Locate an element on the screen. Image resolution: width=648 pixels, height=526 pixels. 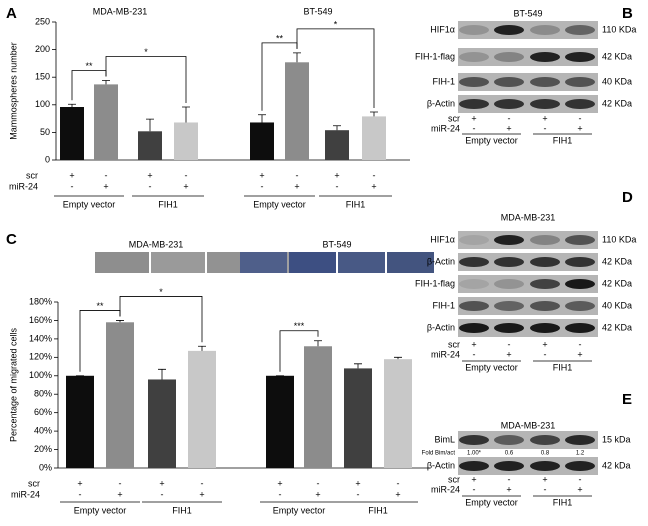
group-title: MDA-MB-231 is located at coordinates (156, 244).